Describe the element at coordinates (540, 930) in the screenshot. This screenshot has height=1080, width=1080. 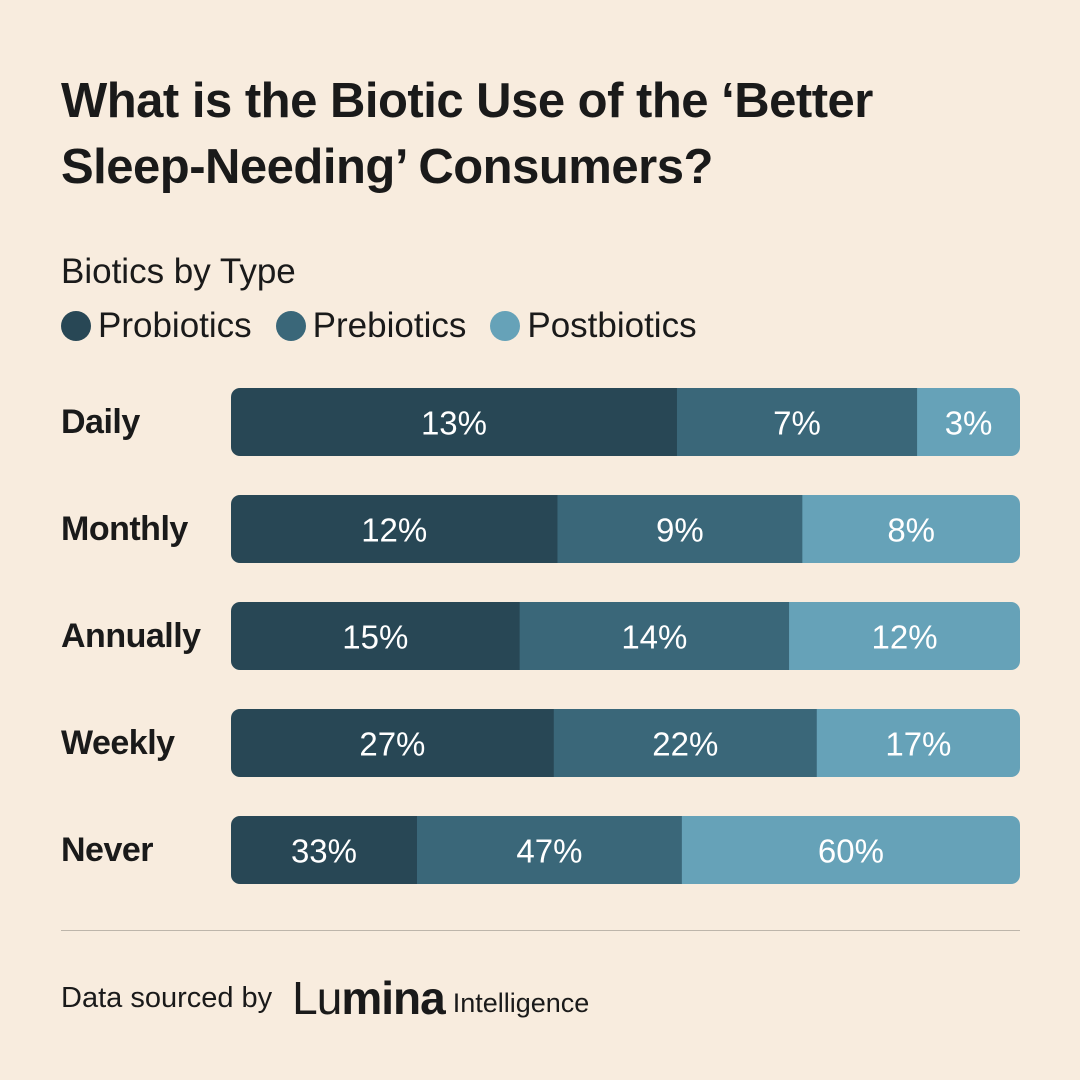
I see `footer-divider` at that location.